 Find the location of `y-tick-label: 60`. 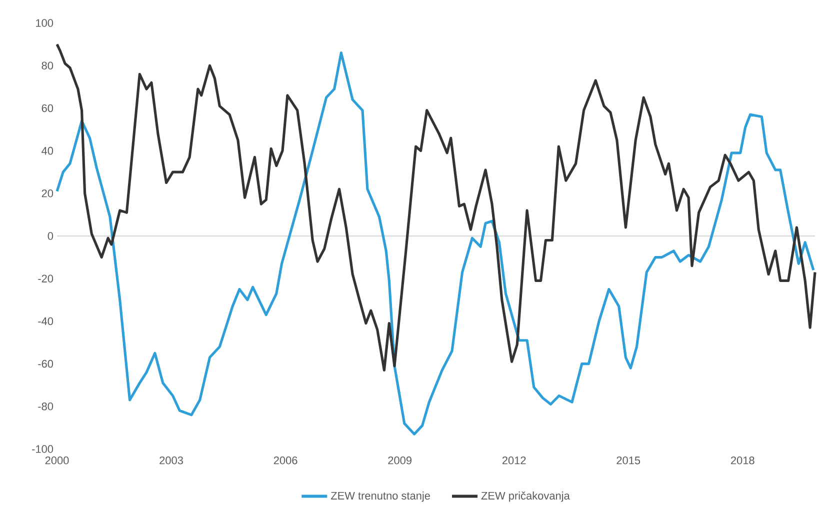

y-tick-label: 60 is located at coordinates (48, 108).